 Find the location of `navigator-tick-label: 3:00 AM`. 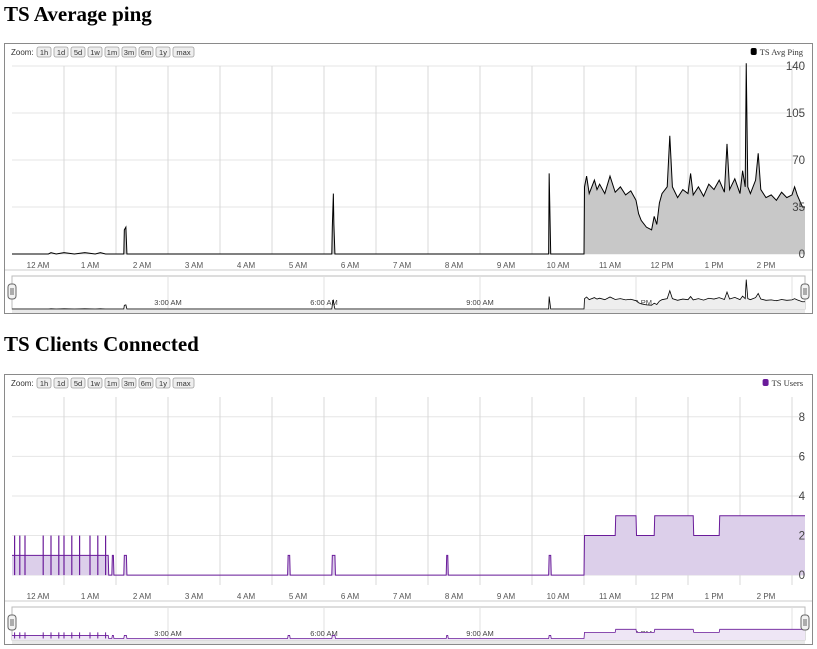

navigator-tick-label: 3:00 AM is located at coordinates (168, 633).